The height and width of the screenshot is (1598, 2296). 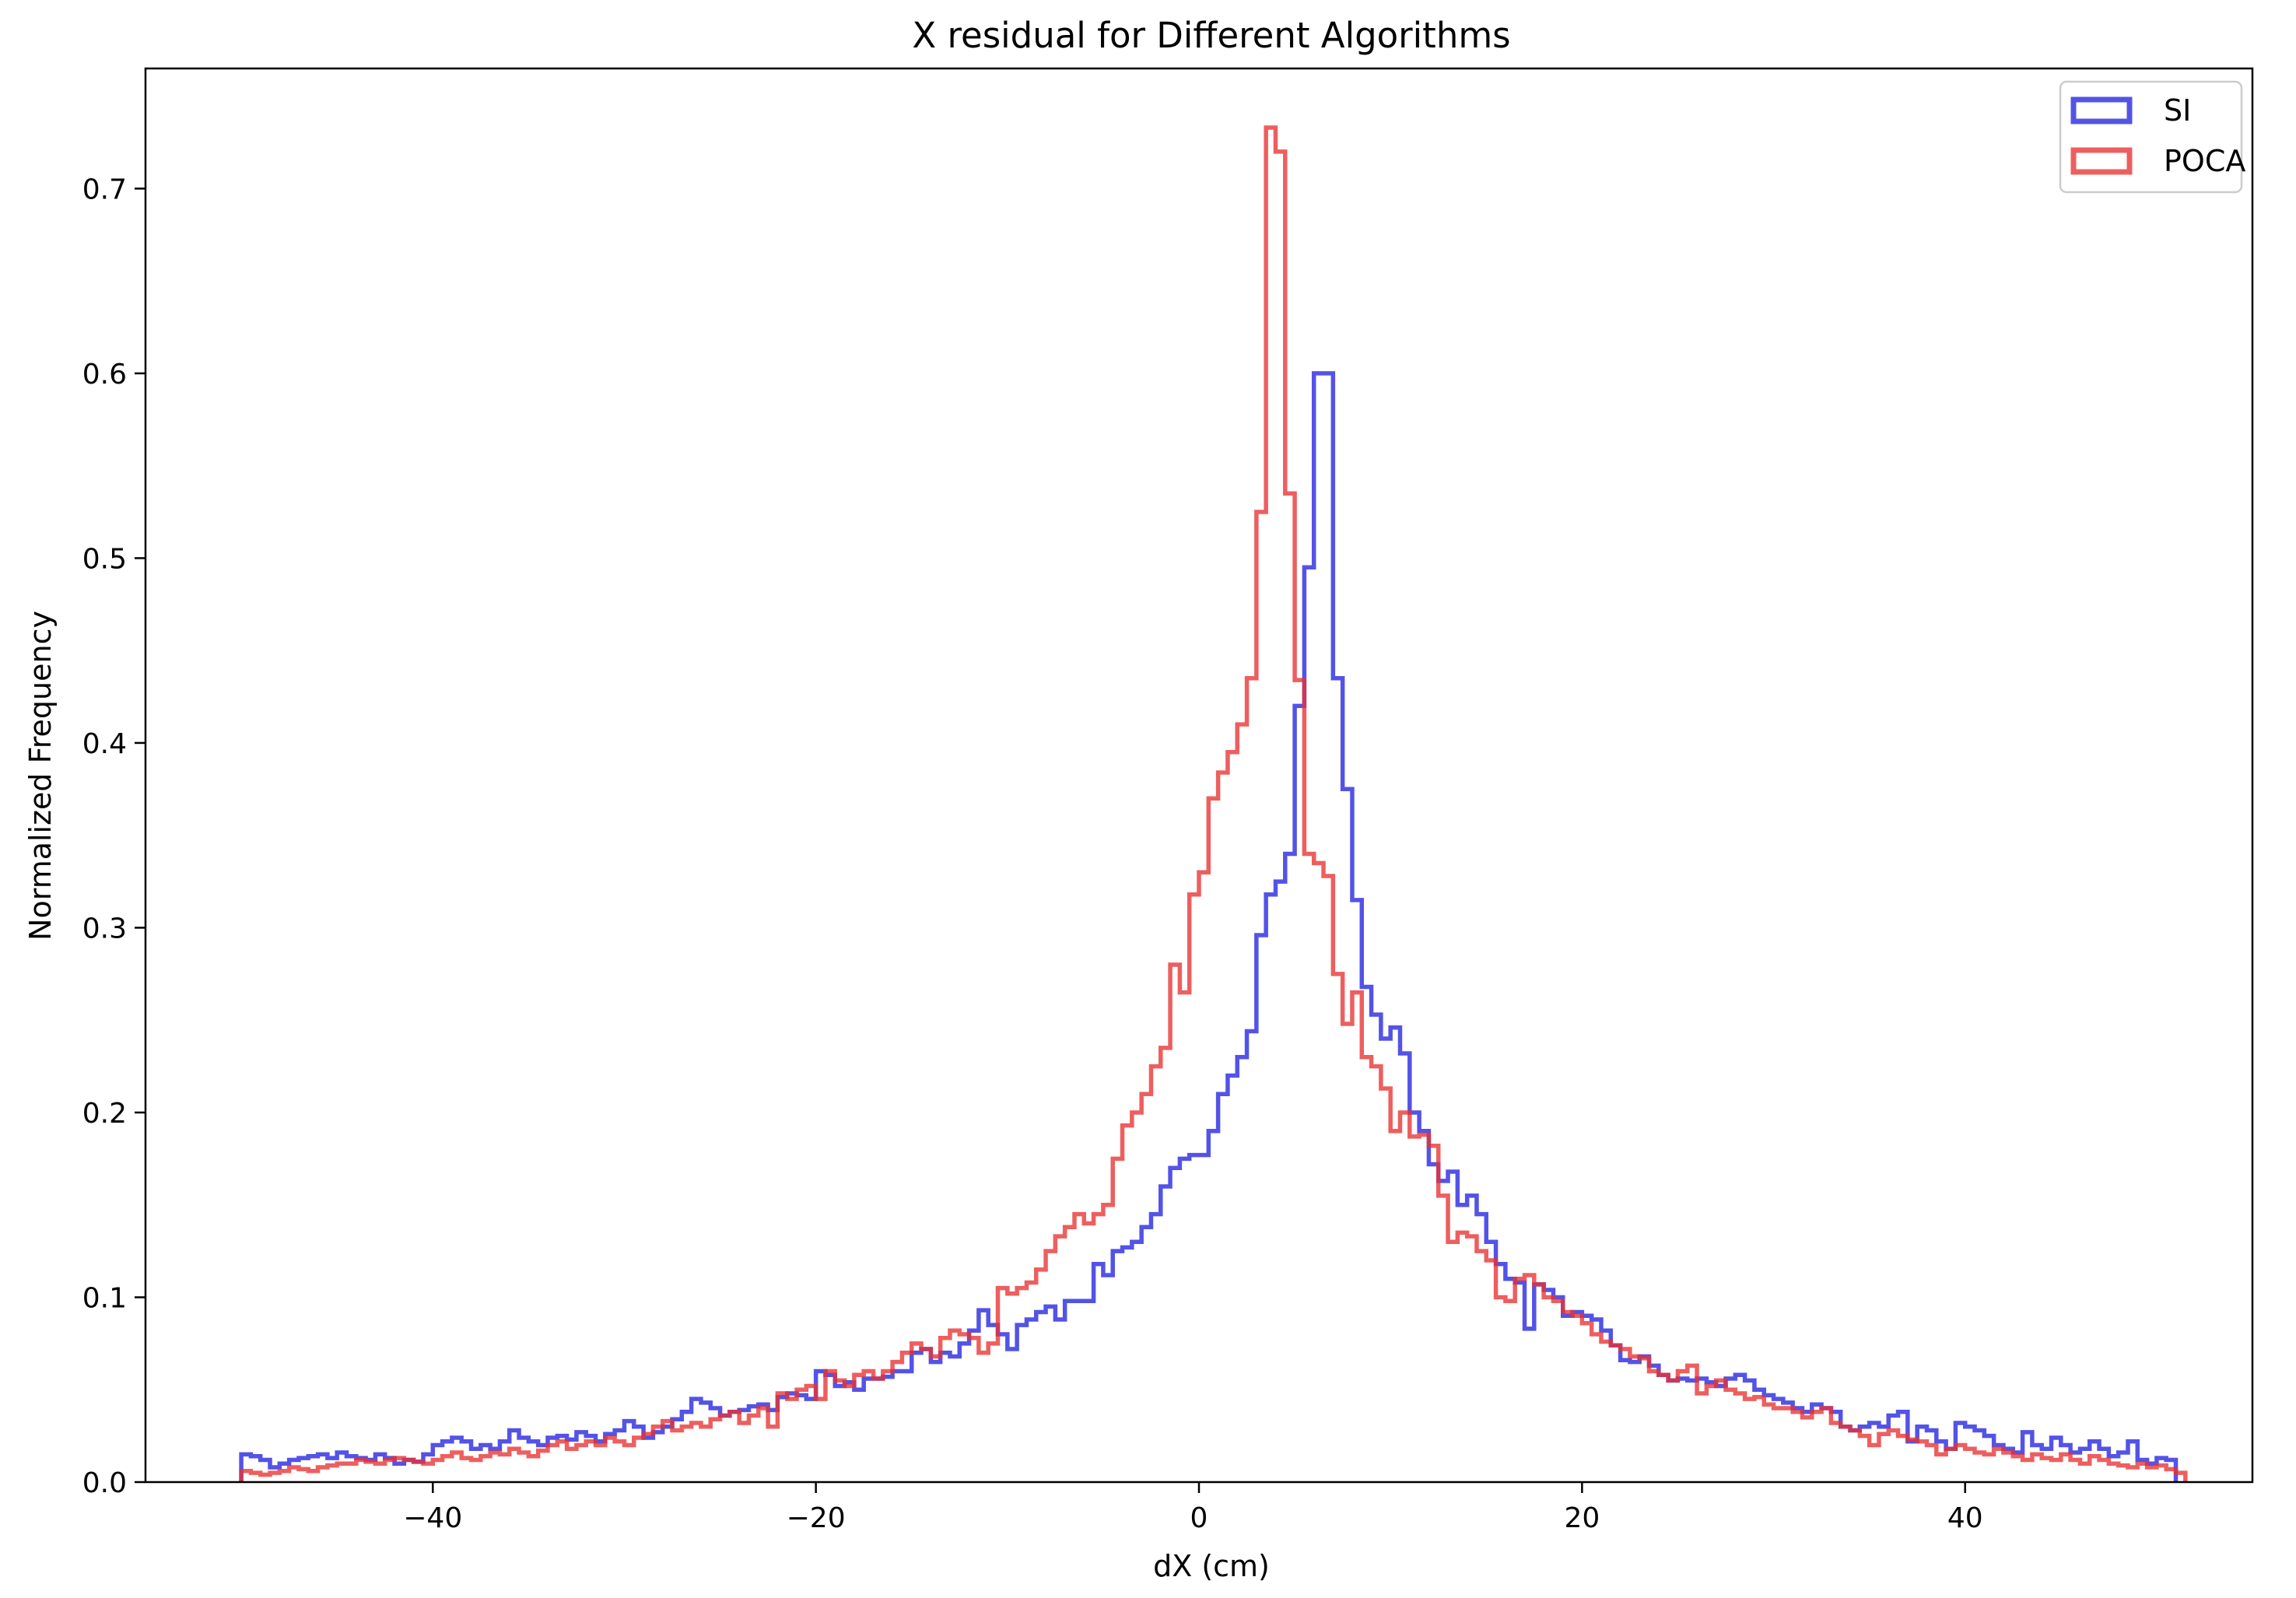 I want to click on y-tick-label: 0.1, so click(x=104, y=1298).